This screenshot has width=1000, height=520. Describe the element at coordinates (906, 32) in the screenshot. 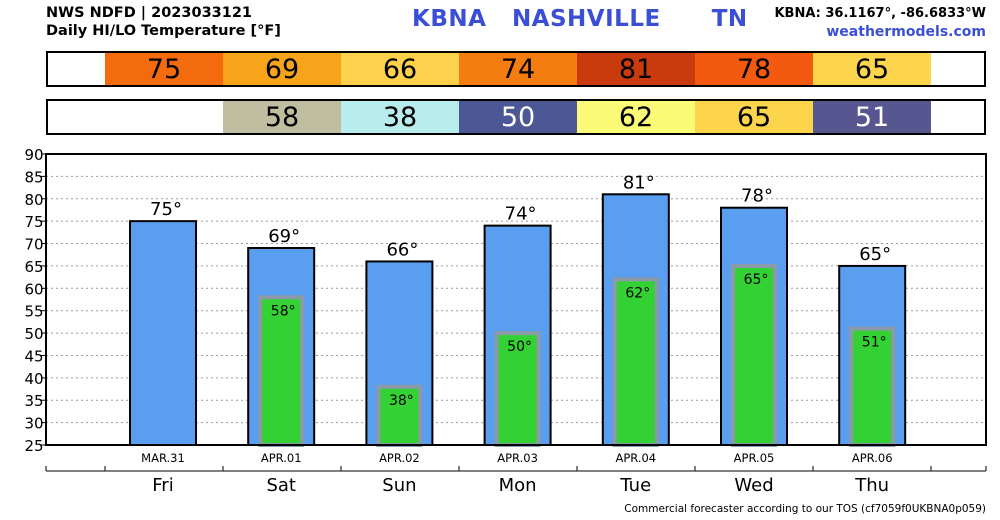

I see `site-link: weathermodels.com` at that location.